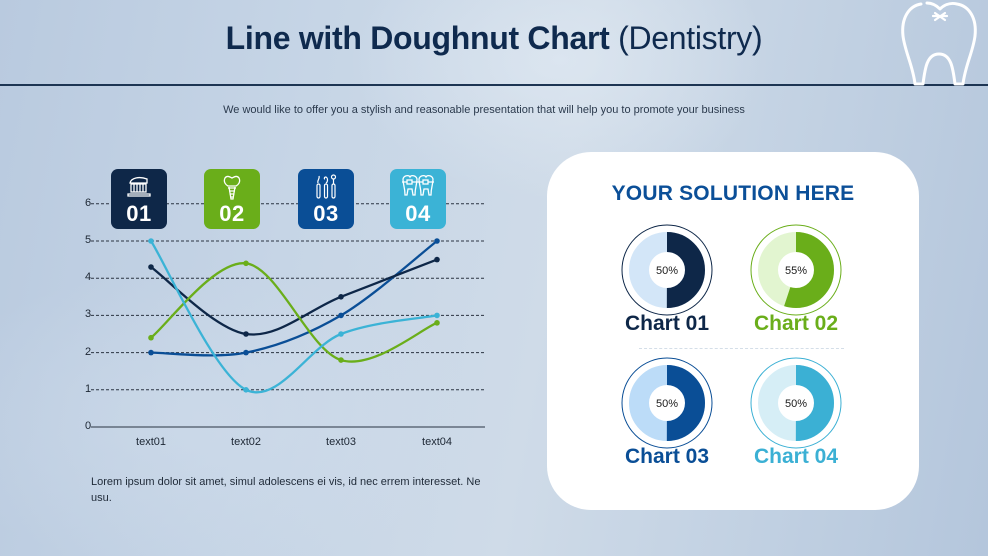 The image size is (988, 556). I want to click on badge-03: 03, so click(326, 199).